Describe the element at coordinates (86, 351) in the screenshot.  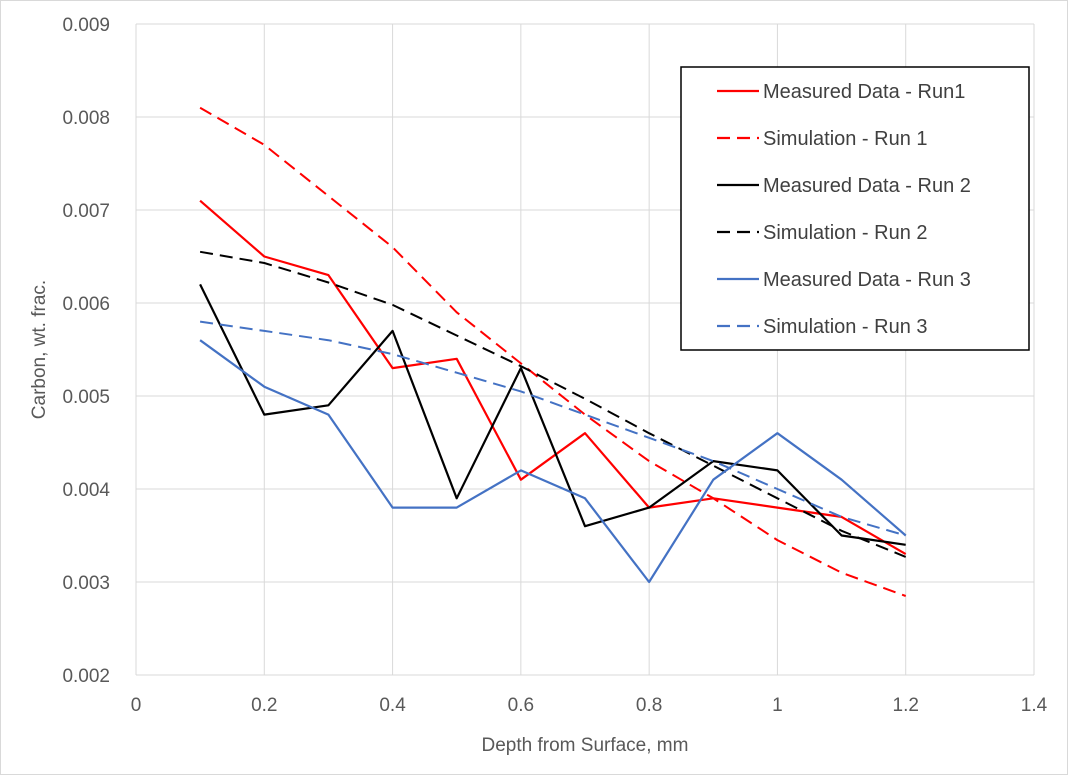
I see `y-tick-labels: 0.002 0.003 0.004 0.005 0.006 0.007 0.008 0.009` at that location.